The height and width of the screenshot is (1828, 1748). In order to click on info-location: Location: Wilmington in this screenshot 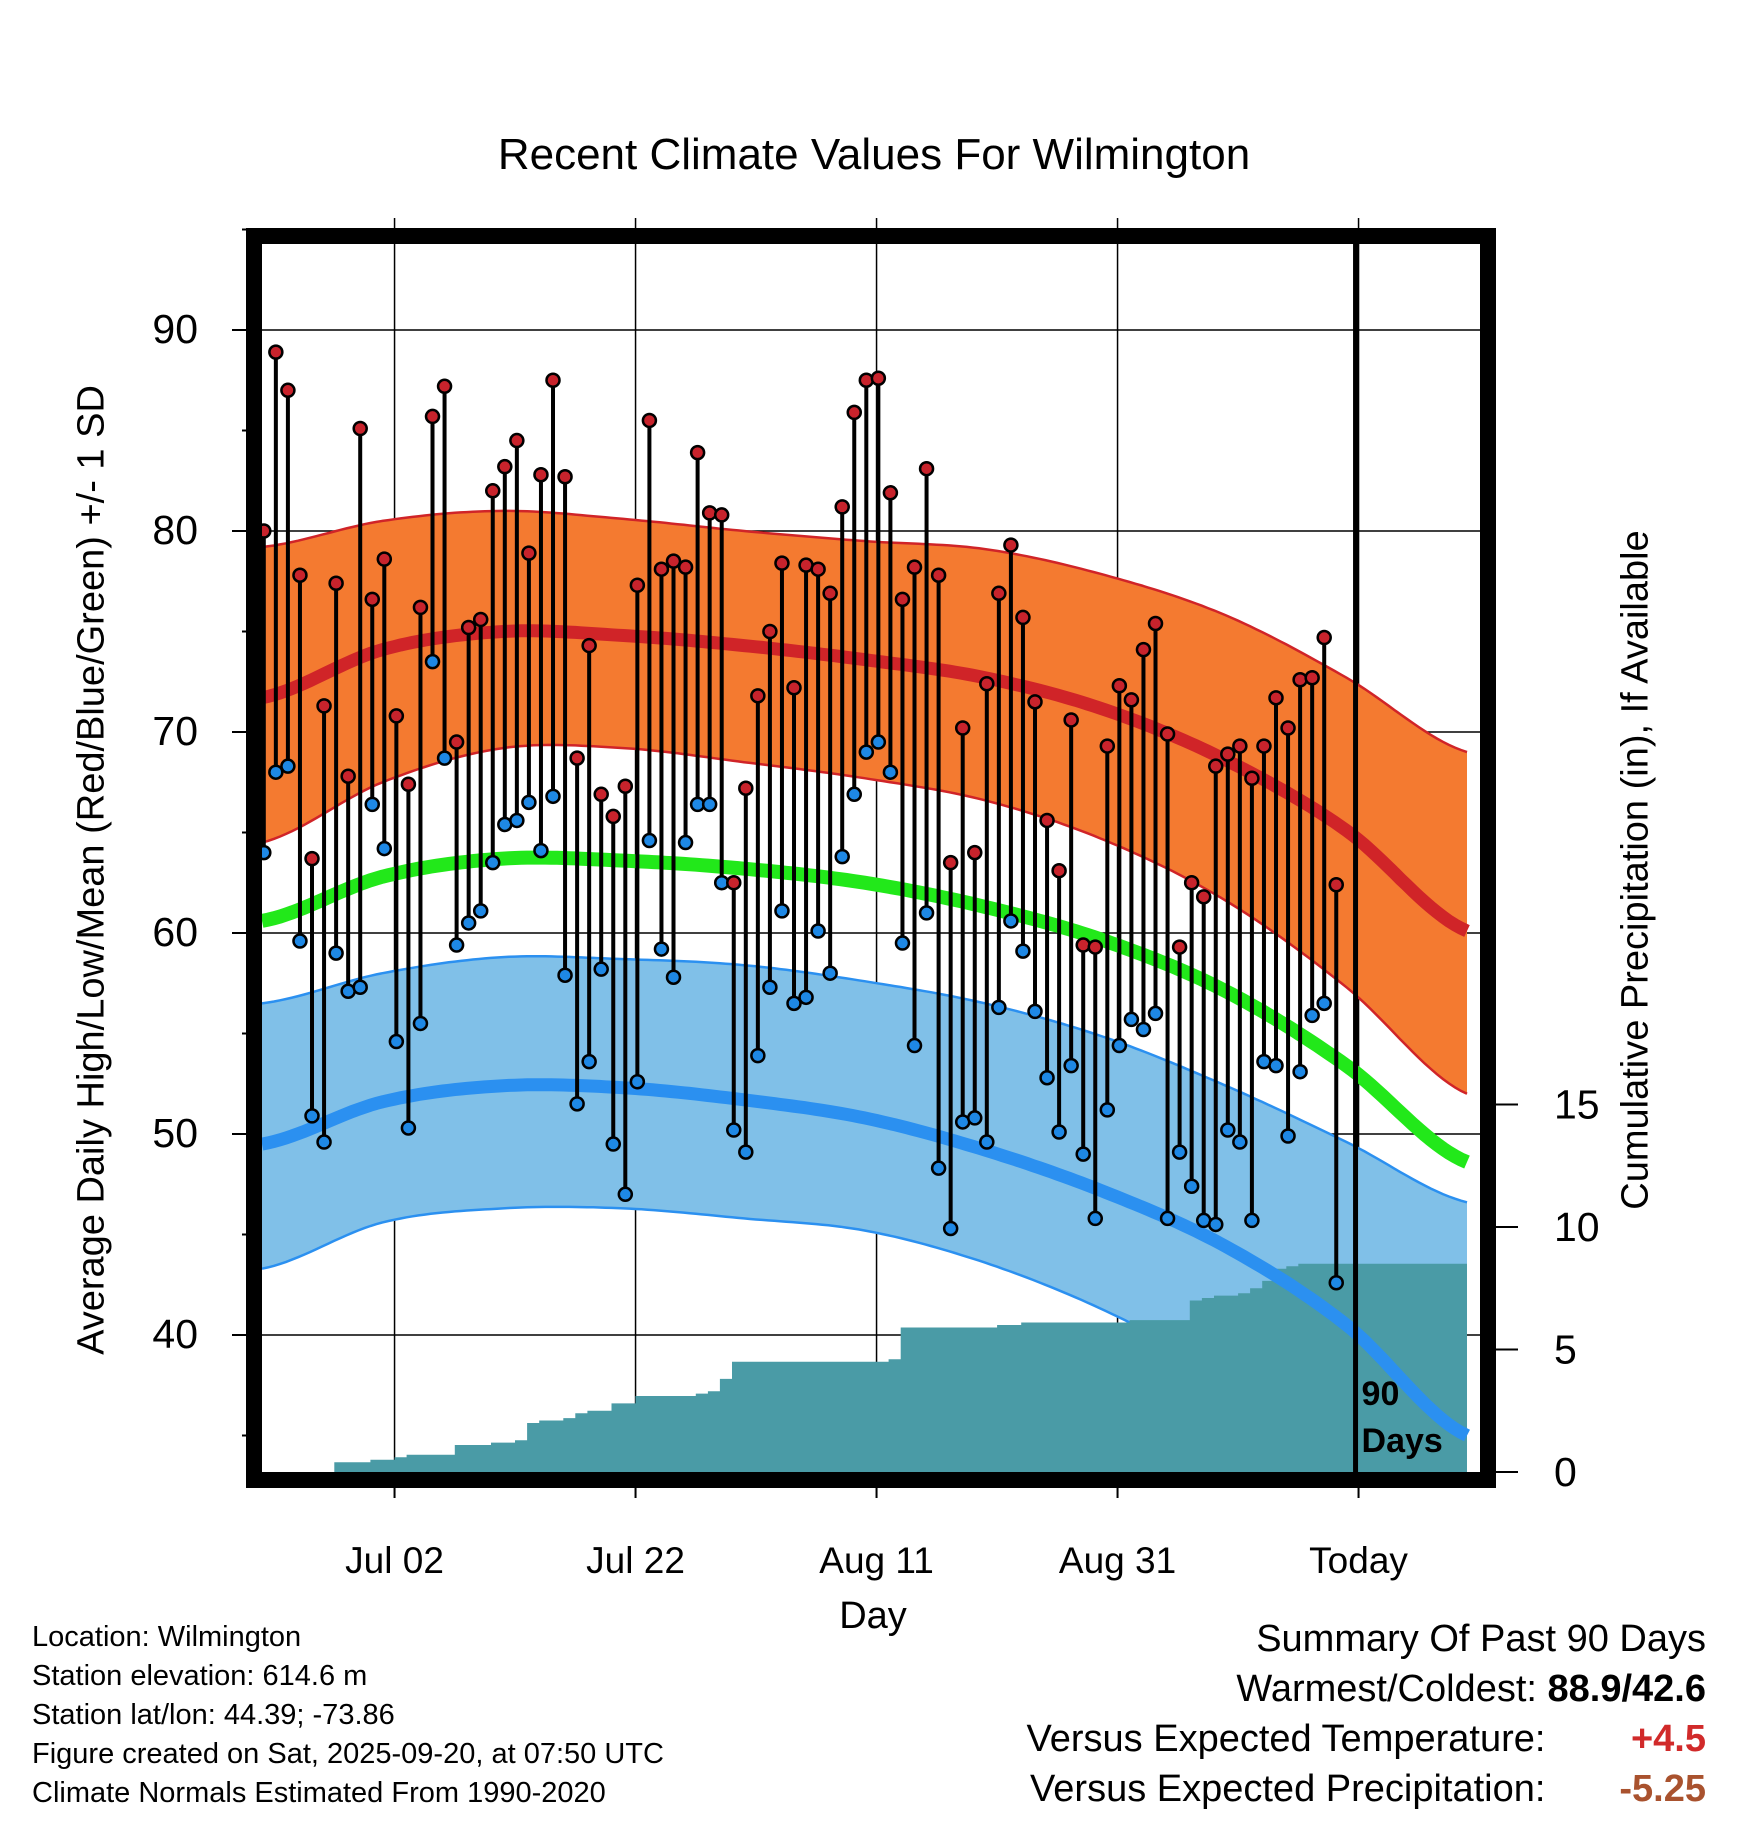, I will do `click(167, 1637)`.